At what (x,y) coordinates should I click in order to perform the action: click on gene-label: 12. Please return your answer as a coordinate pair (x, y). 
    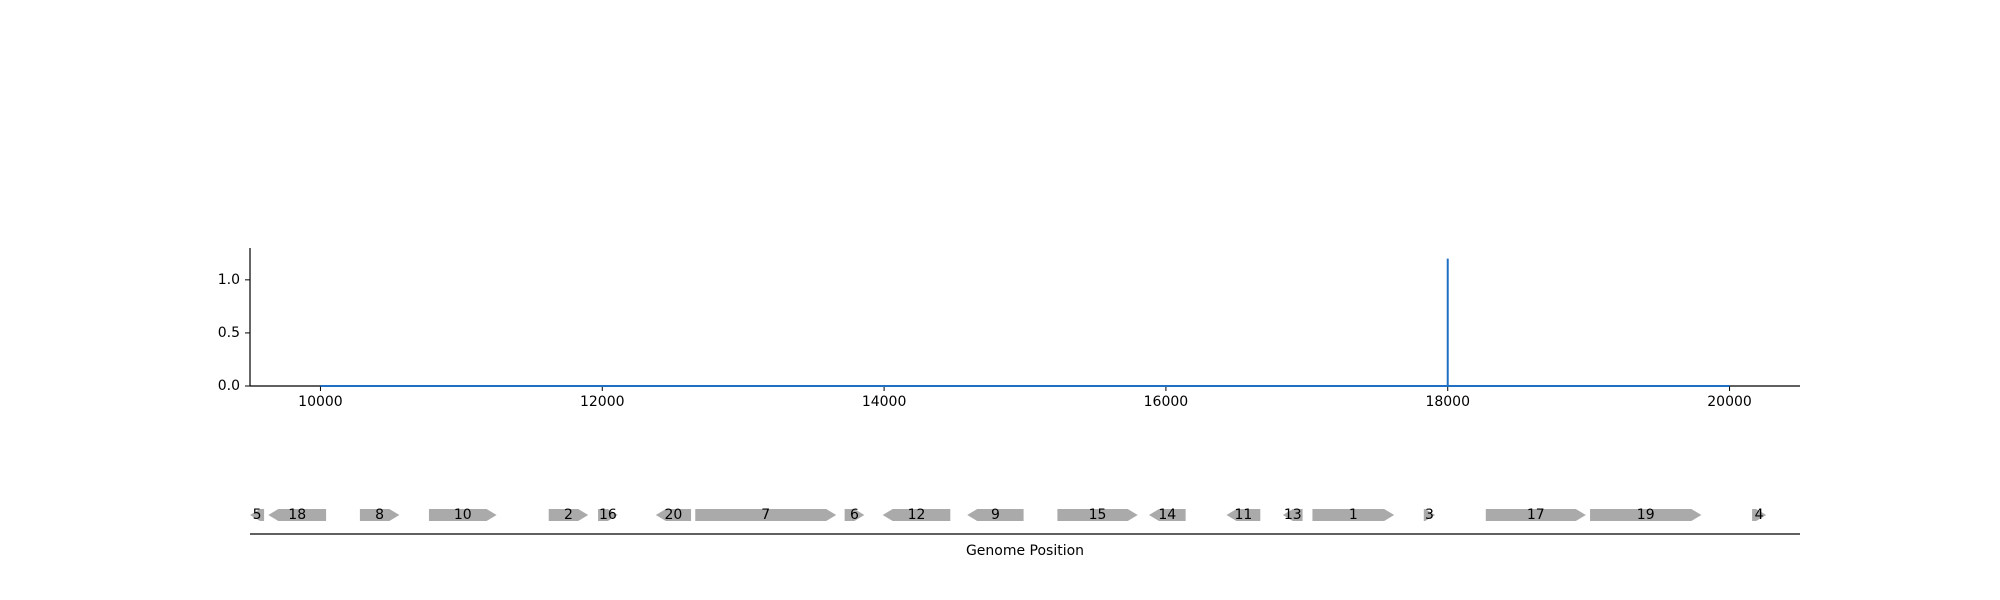
    Looking at the image, I should click on (917, 515).